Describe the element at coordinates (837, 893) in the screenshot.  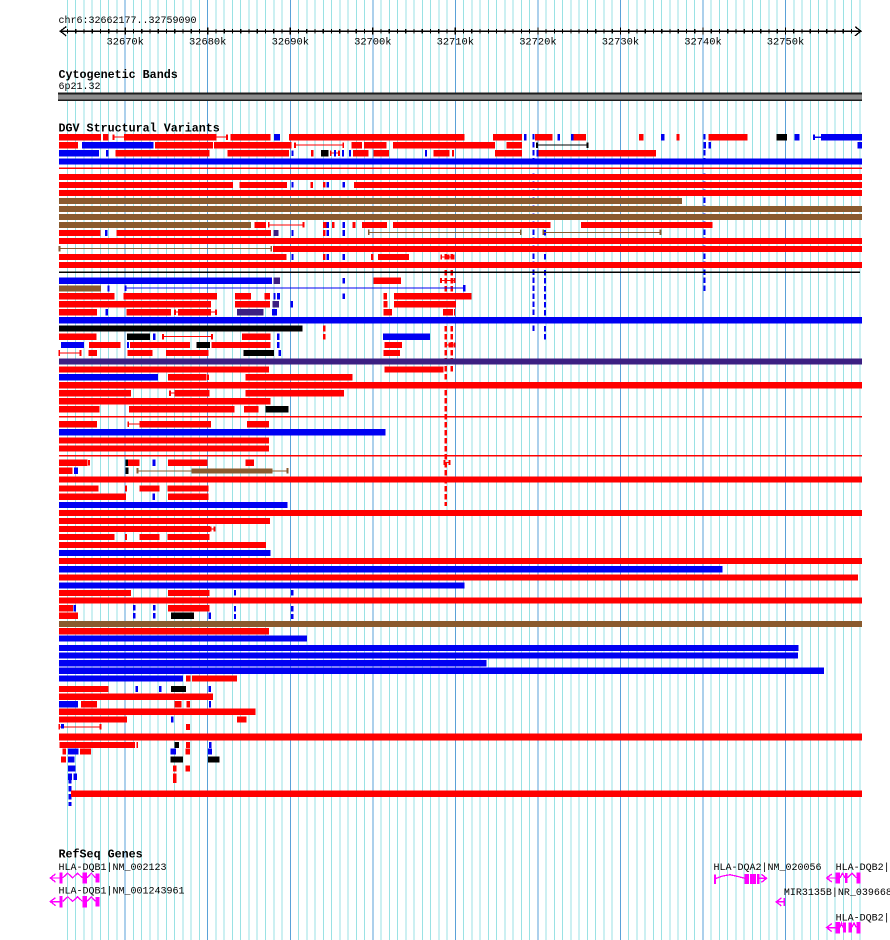
I see `svg-text: MIR3135B|NR_039668` at that location.